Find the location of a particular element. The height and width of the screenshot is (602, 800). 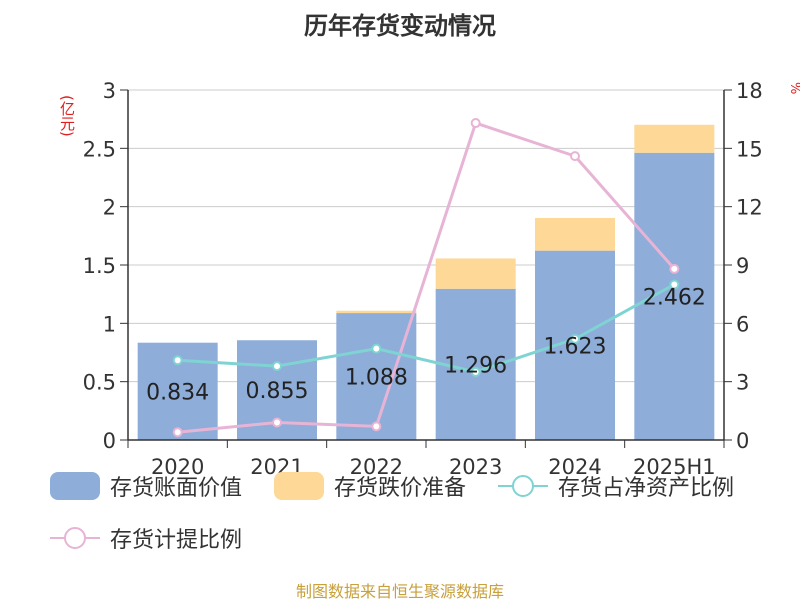

right-axis-tick-label: 18 is located at coordinates (749, 91).